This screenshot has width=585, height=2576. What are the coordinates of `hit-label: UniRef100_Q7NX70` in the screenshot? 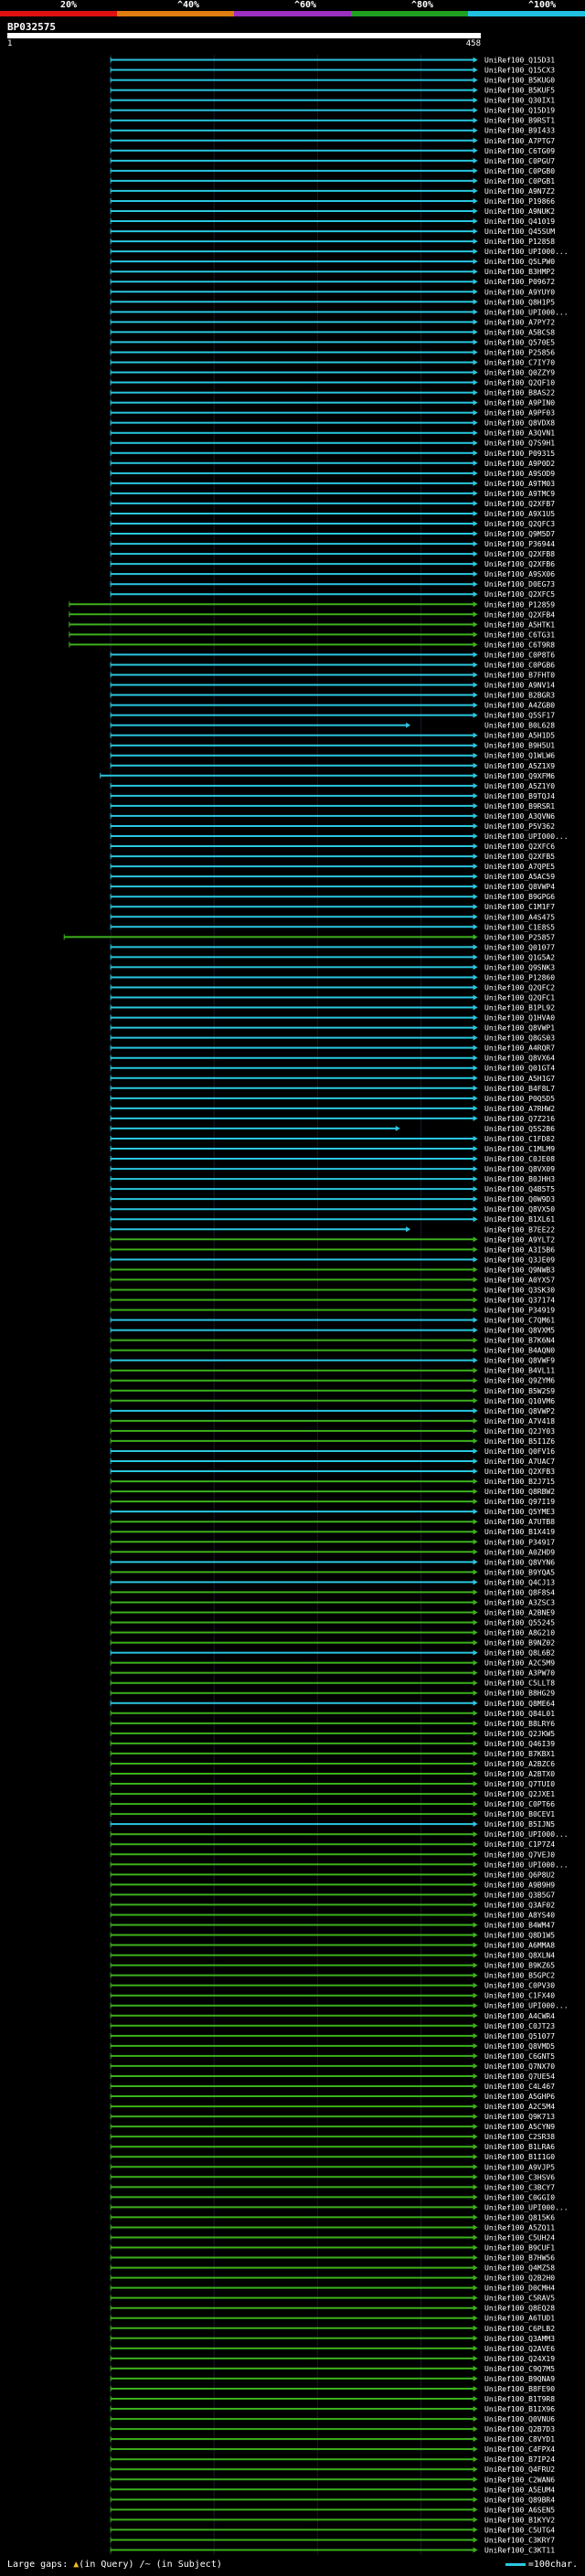 It's located at (519, 2066).